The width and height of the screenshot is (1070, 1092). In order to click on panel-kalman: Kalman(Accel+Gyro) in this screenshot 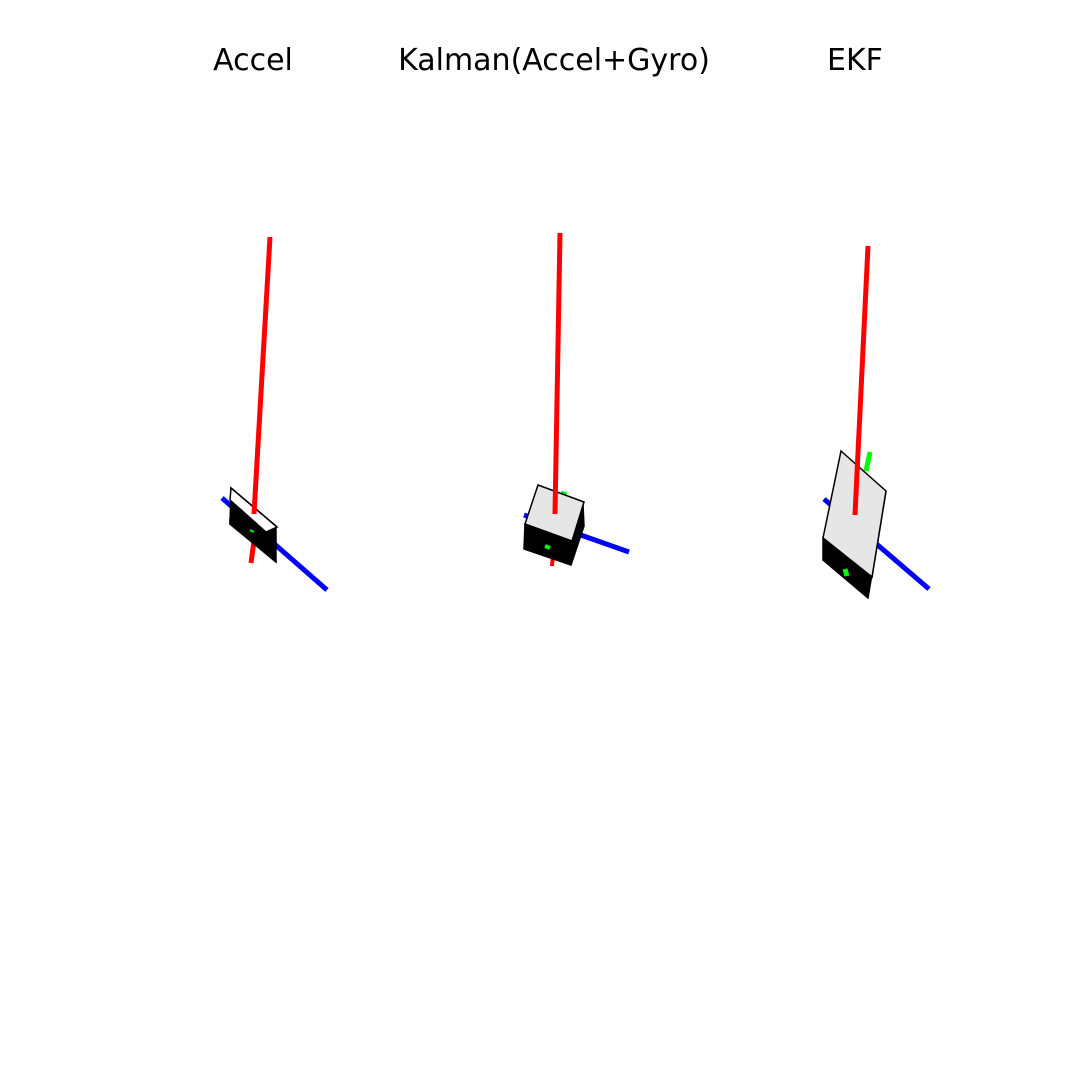, I will do `click(554, 305)`.